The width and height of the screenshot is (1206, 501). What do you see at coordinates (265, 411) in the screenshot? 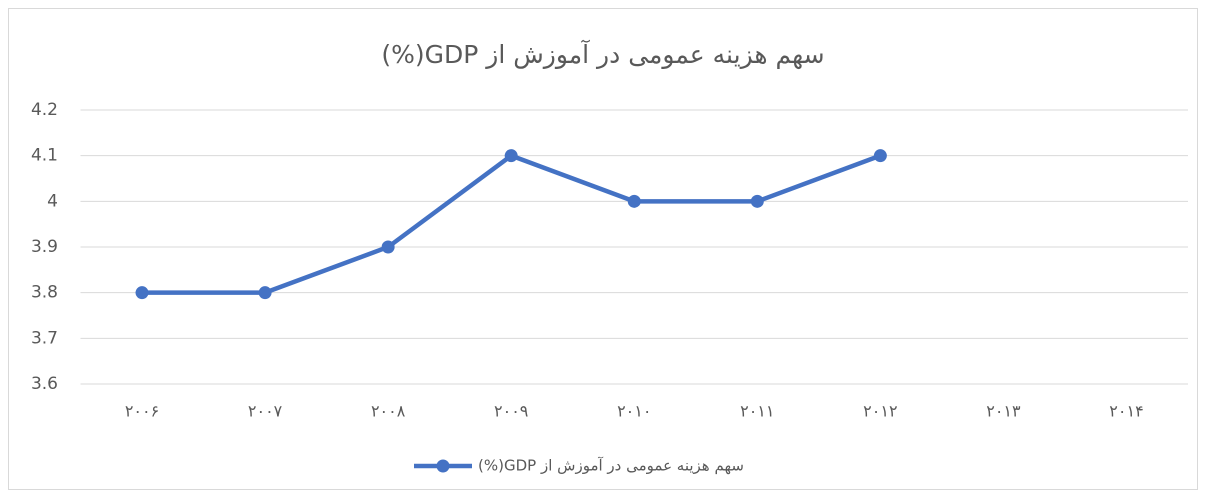
I see `x-tick-label: ۲۰۰۷` at bounding box center [265, 411].